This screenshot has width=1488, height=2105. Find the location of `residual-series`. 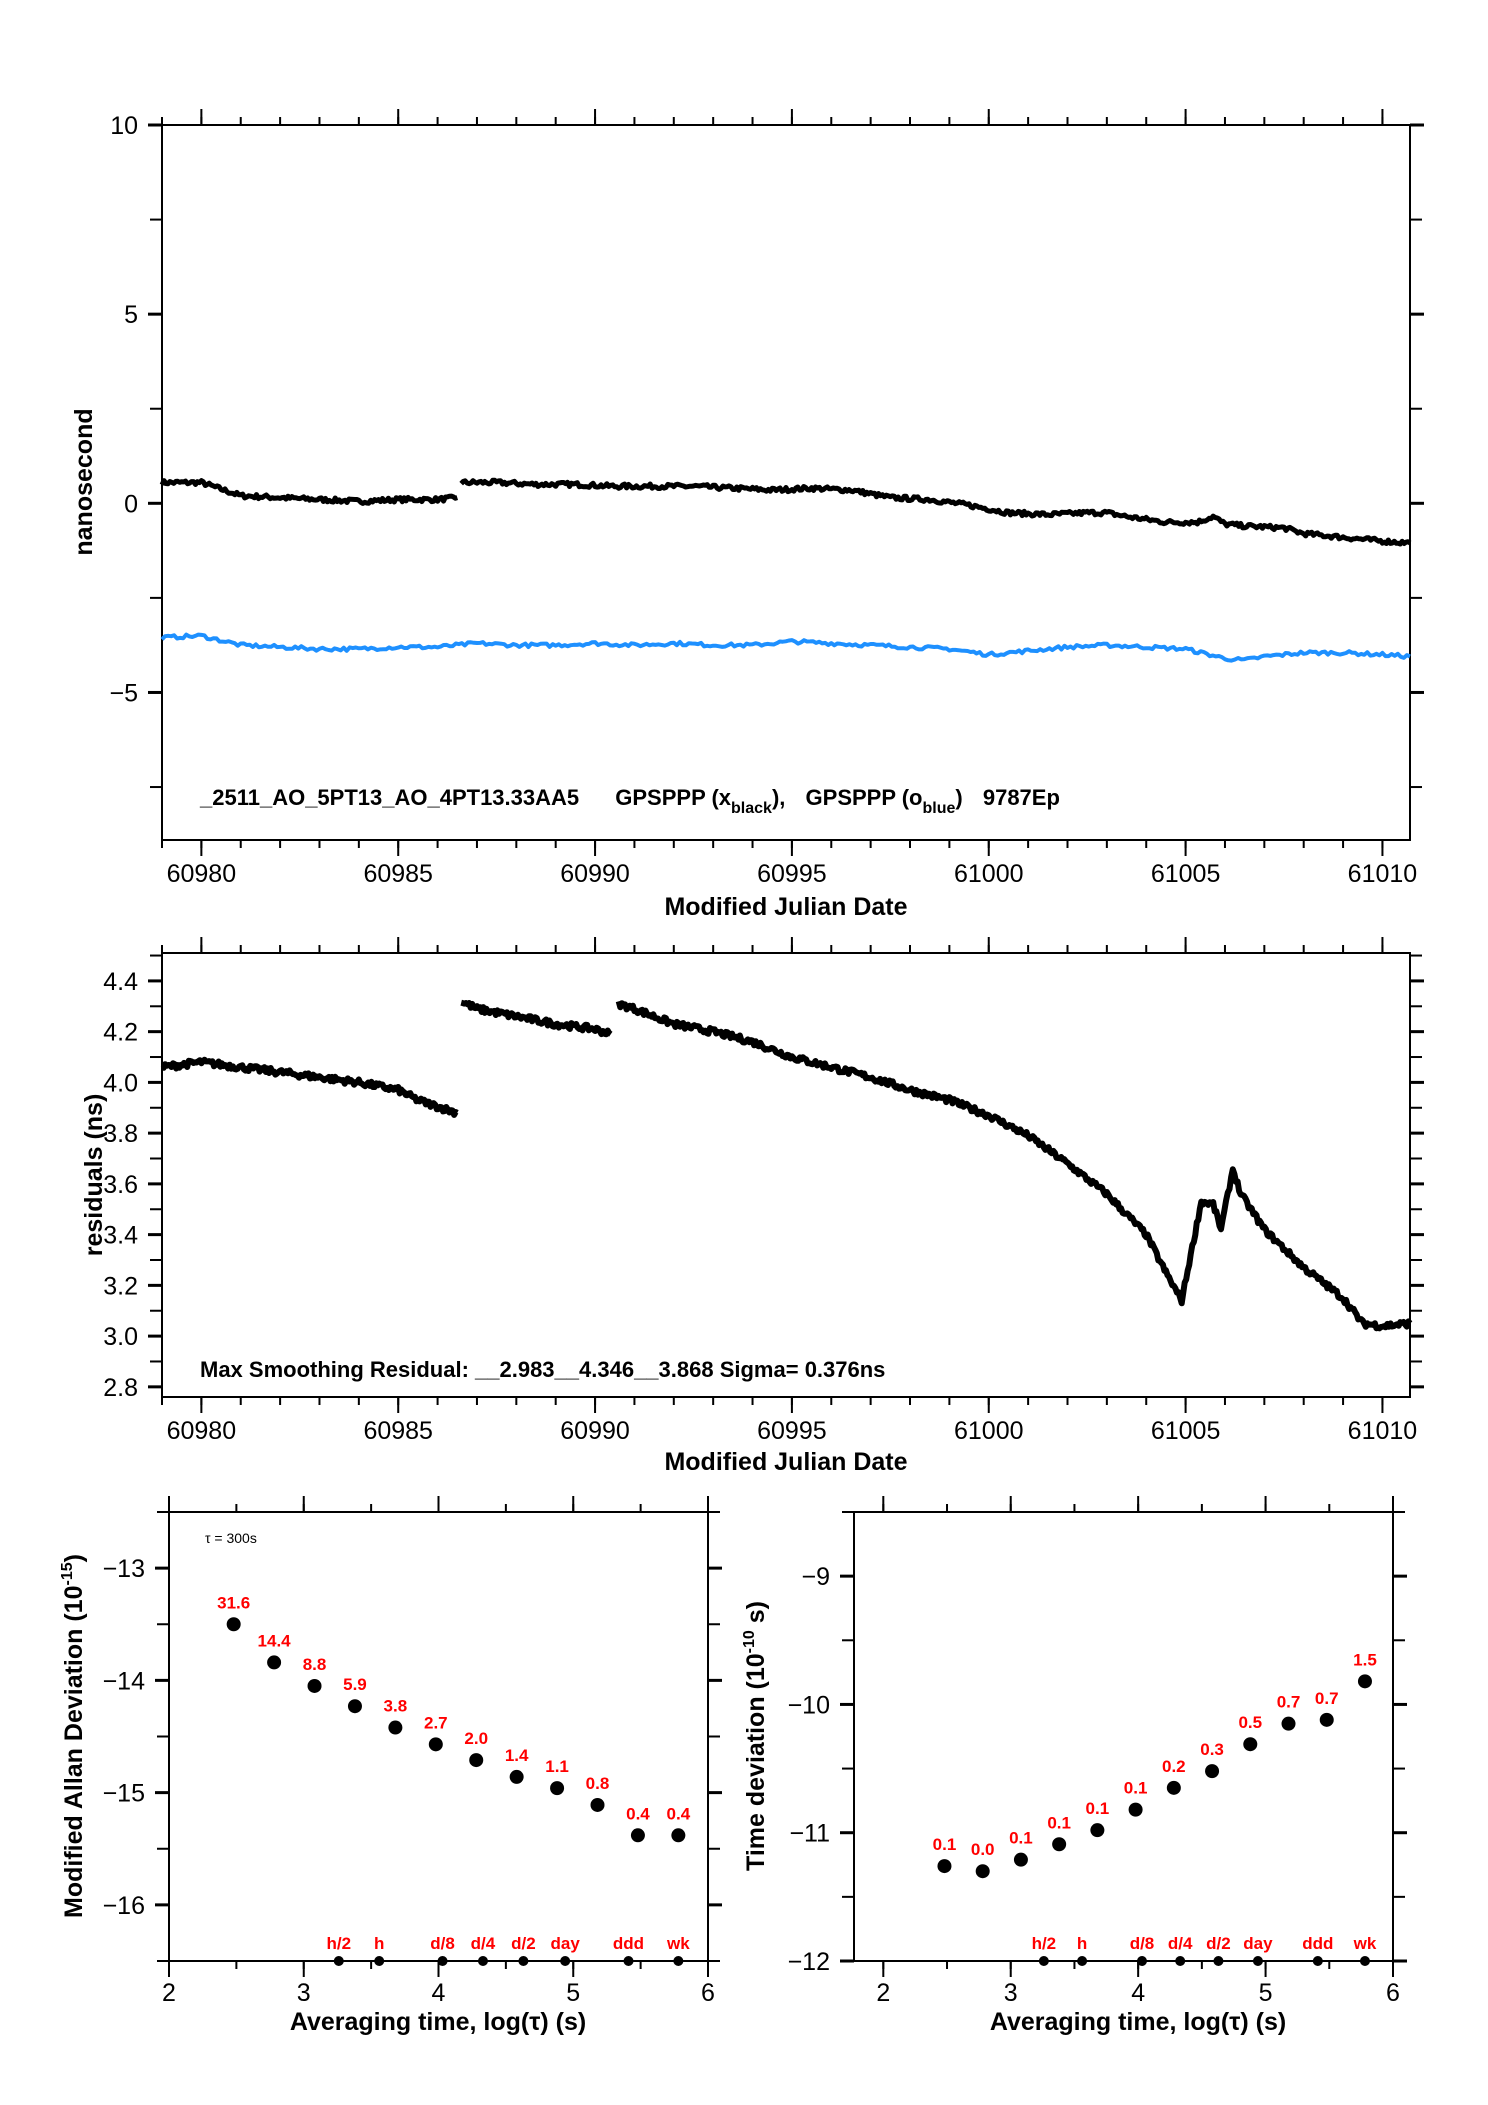

residual-series is located at coordinates (786, 1165).